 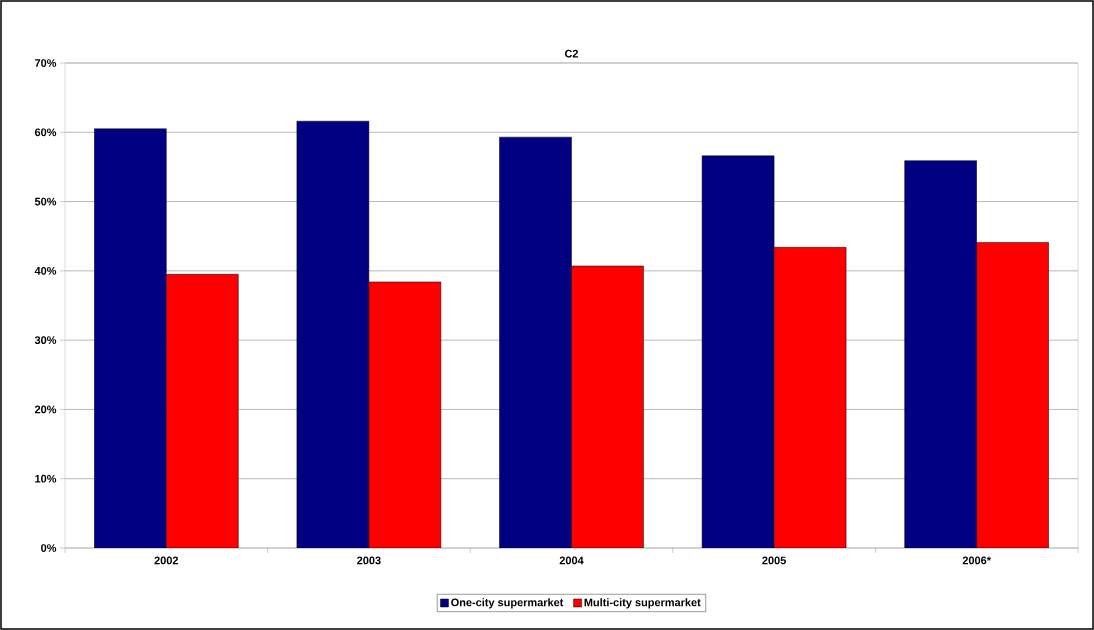 What do you see at coordinates (166, 560) in the screenshot?
I see `x-tick-label: 2002` at bounding box center [166, 560].